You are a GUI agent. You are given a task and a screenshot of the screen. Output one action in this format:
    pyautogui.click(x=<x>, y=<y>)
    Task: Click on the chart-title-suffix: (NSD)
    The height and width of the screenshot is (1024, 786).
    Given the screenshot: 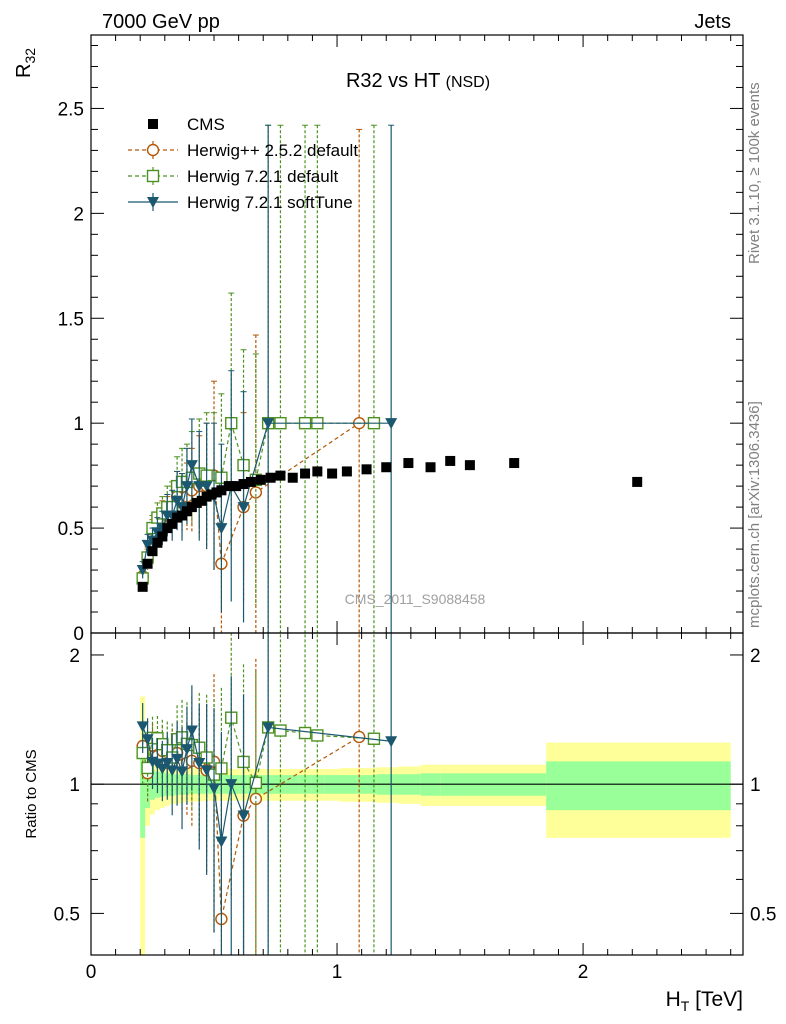 What is the action you would take?
    pyautogui.click(x=468, y=82)
    